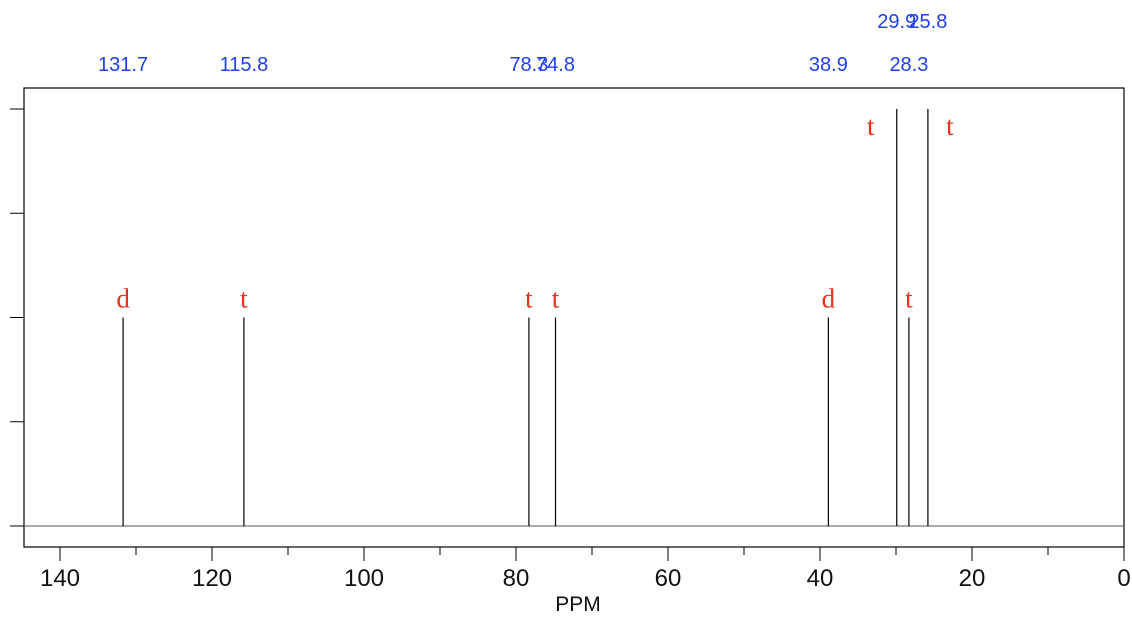 Image resolution: width=1132 pixels, height=618 pixels. Describe the element at coordinates (555, 65) in the screenshot. I see `ppm-label: 74.8` at that location.